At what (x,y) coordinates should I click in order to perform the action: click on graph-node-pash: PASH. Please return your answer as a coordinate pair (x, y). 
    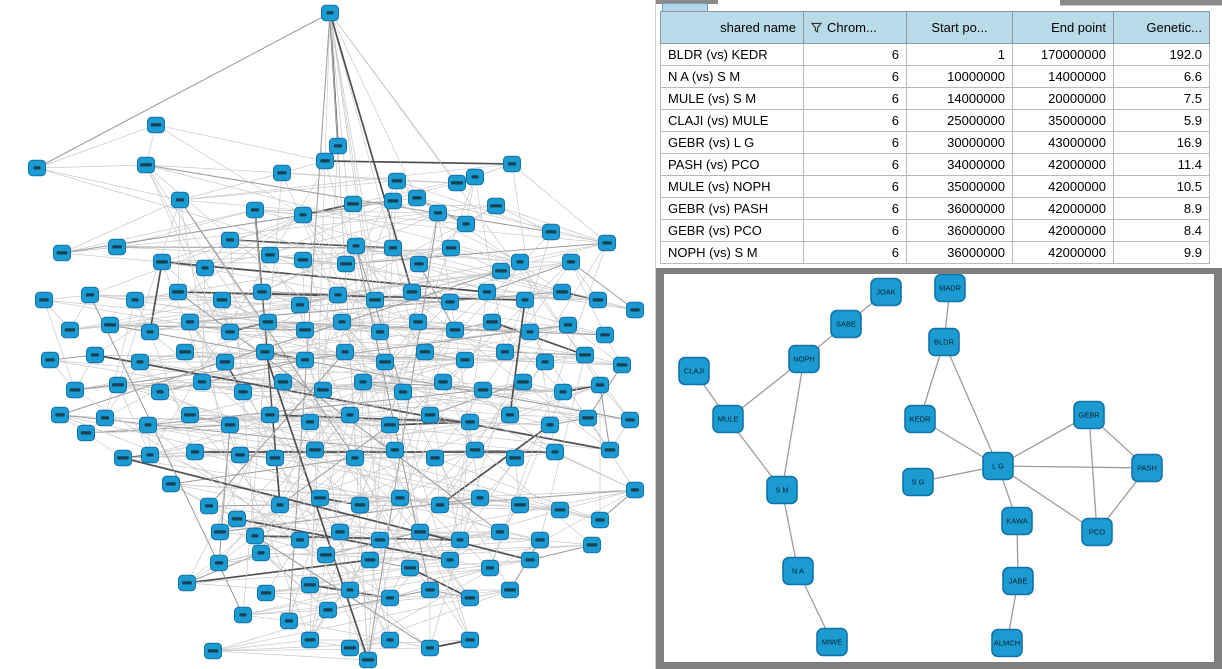
    Looking at the image, I should click on (1147, 468).